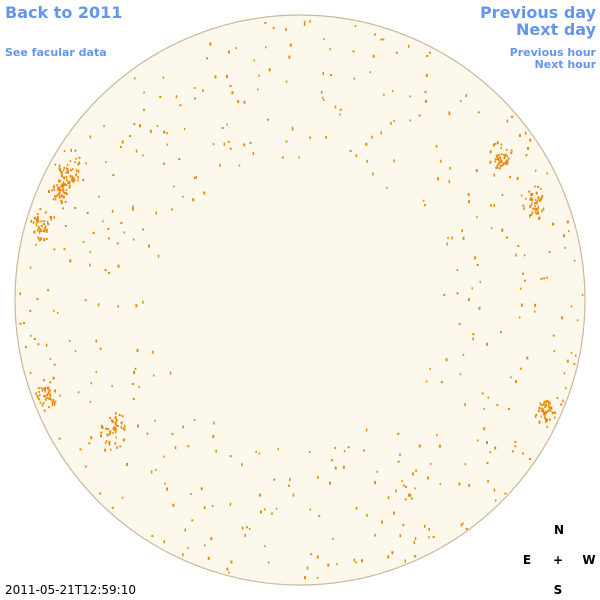 The image size is (600, 600). I want to click on facular-data-link: See facular data, so click(56, 52).